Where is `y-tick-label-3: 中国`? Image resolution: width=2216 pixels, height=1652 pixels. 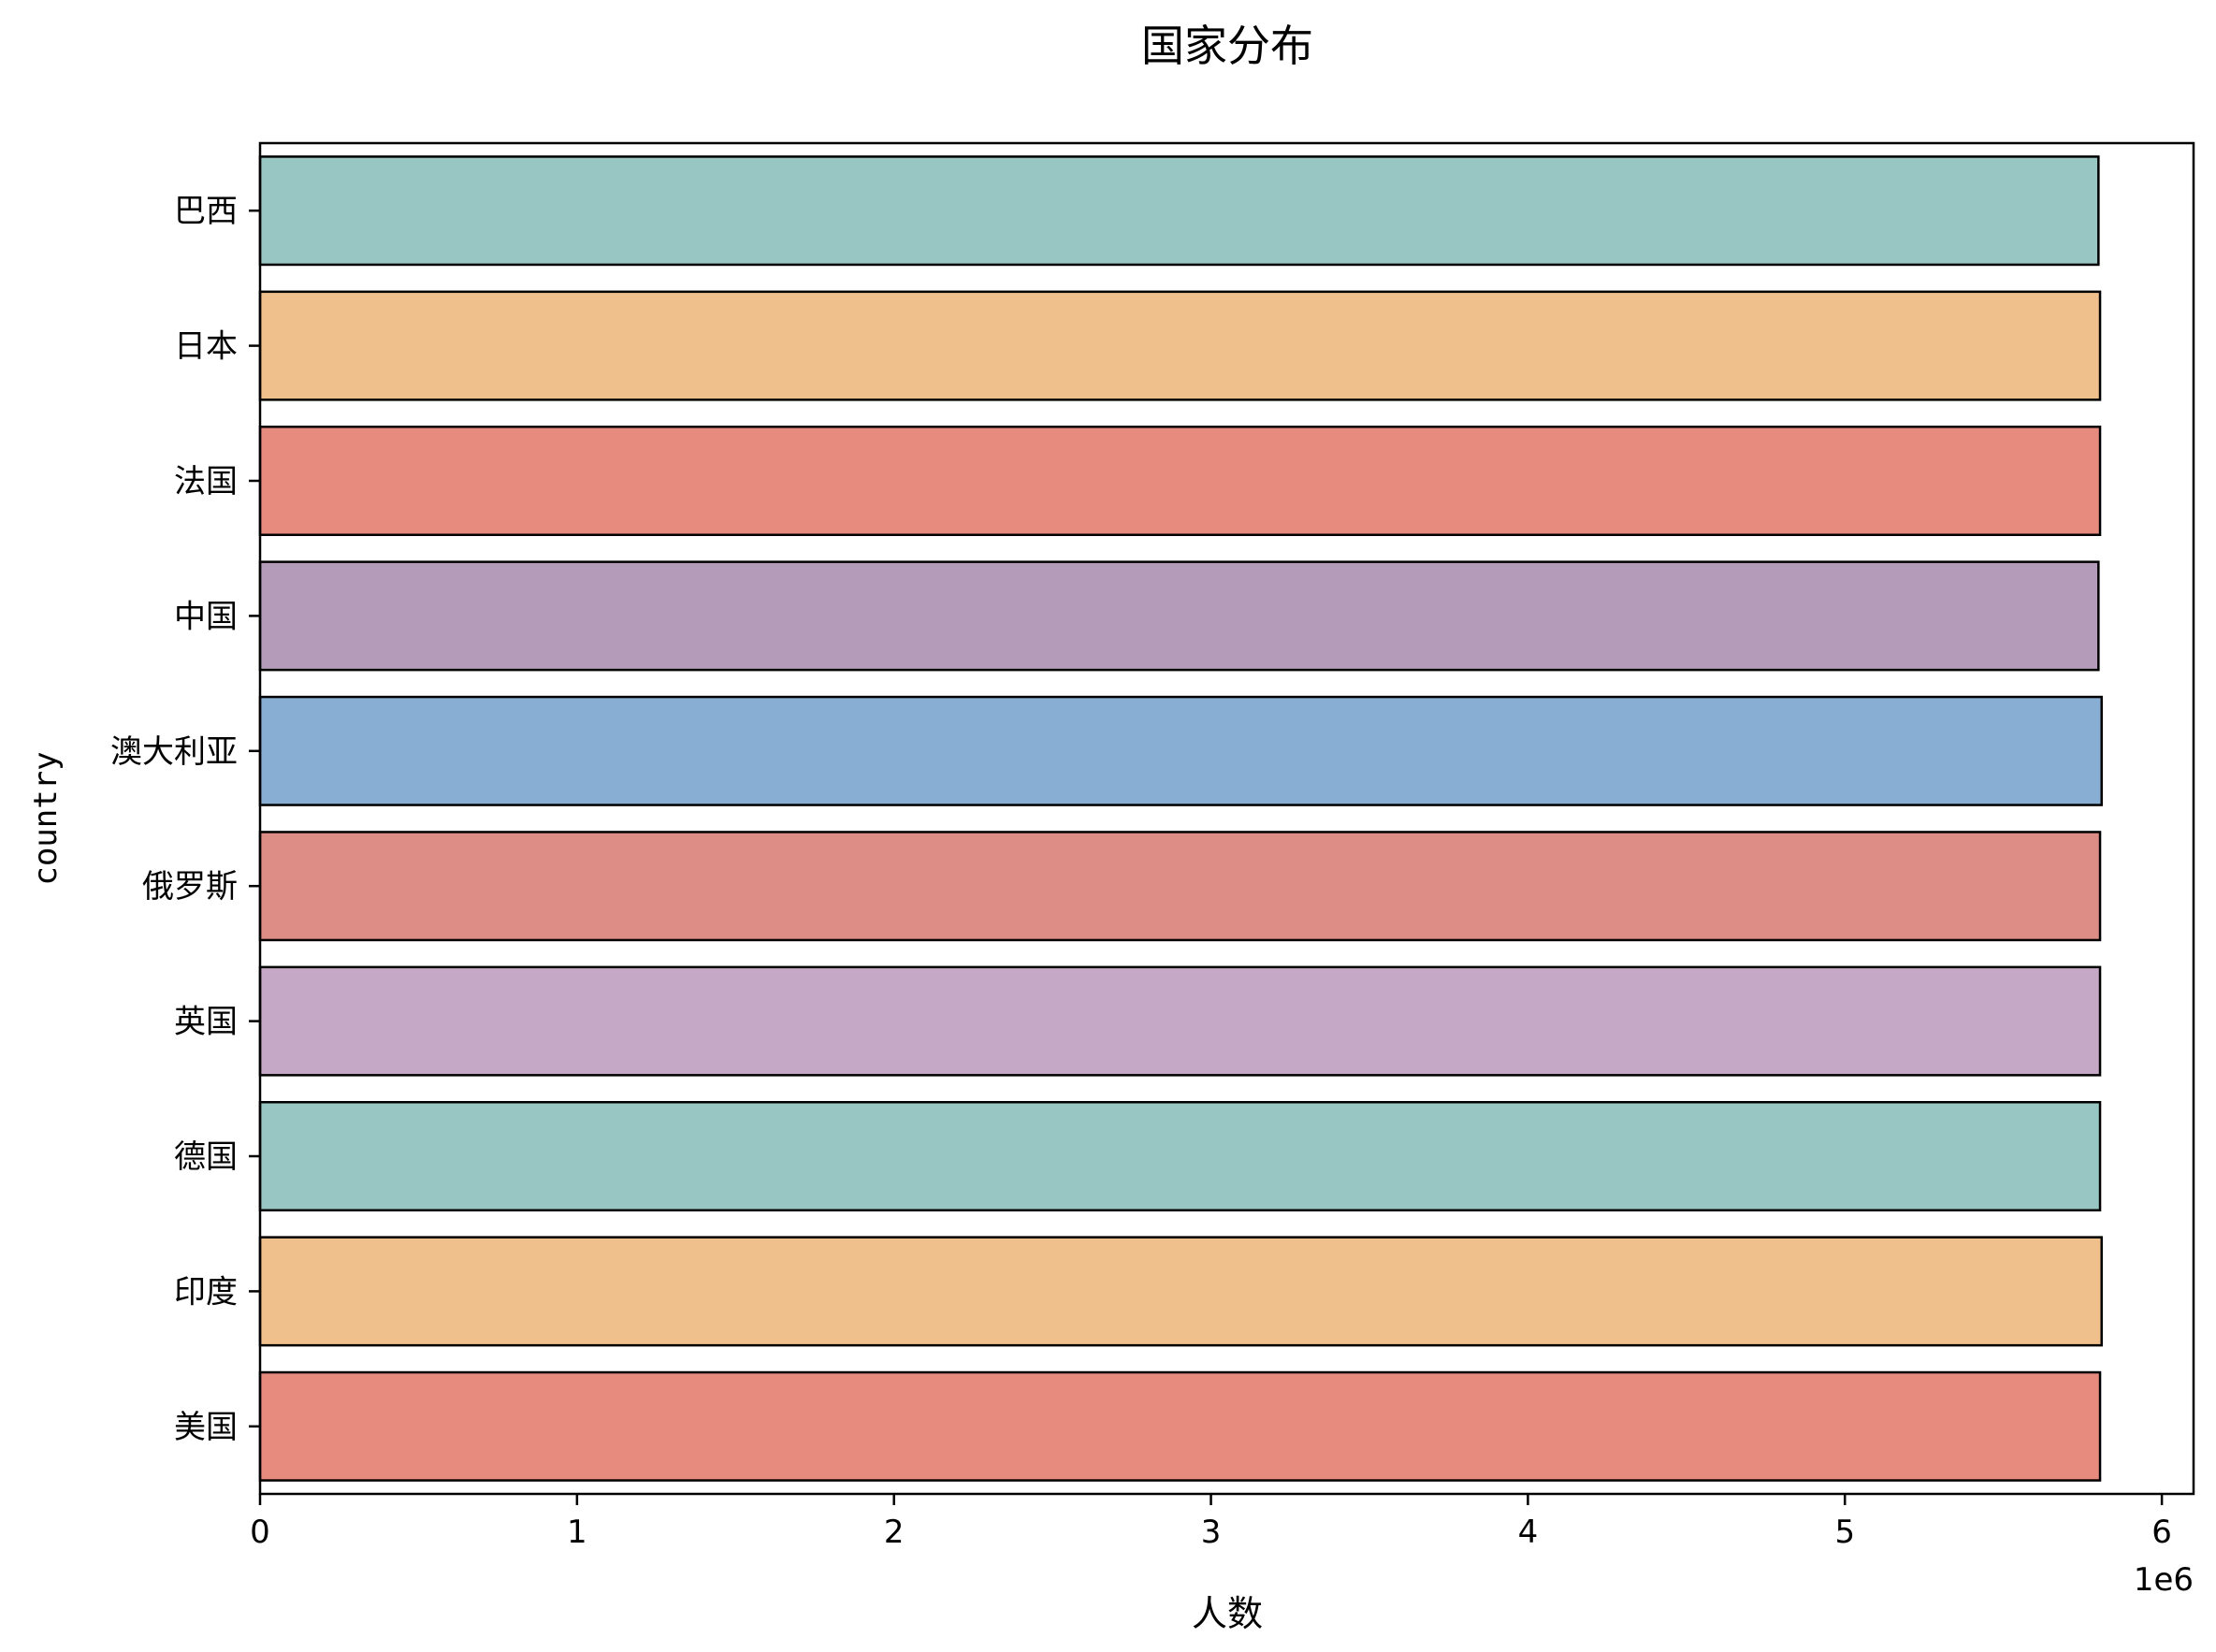 y-tick-label-3: 中国 is located at coordinates (206, 616).